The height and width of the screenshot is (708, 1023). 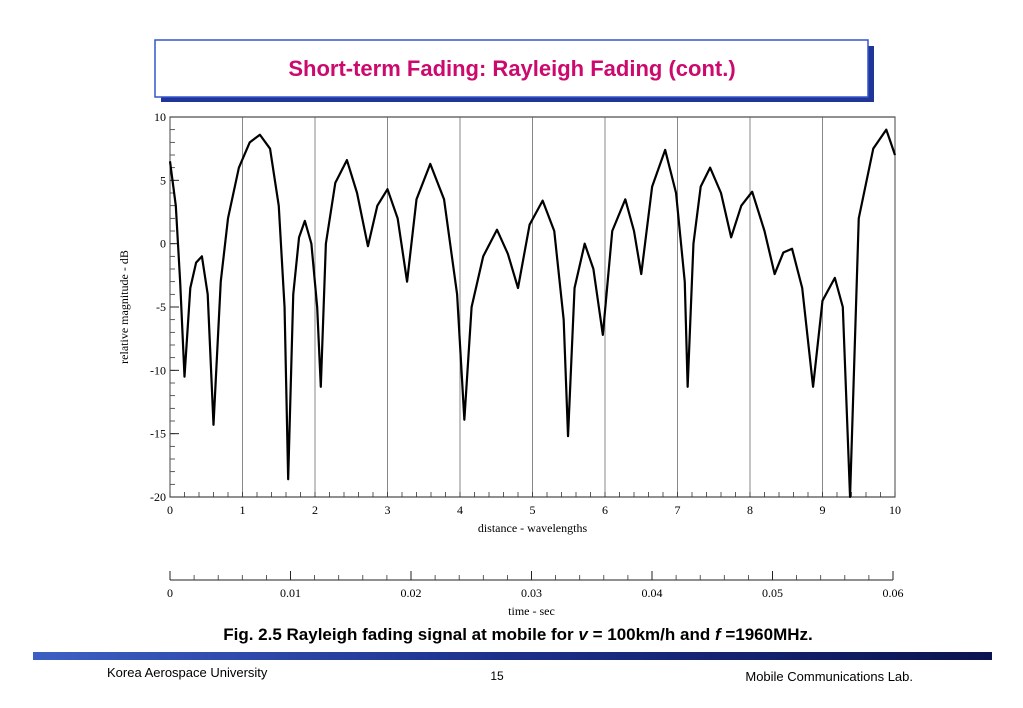 I want to click on caption-part: = 100km/h and, so click(x=651, y=634).